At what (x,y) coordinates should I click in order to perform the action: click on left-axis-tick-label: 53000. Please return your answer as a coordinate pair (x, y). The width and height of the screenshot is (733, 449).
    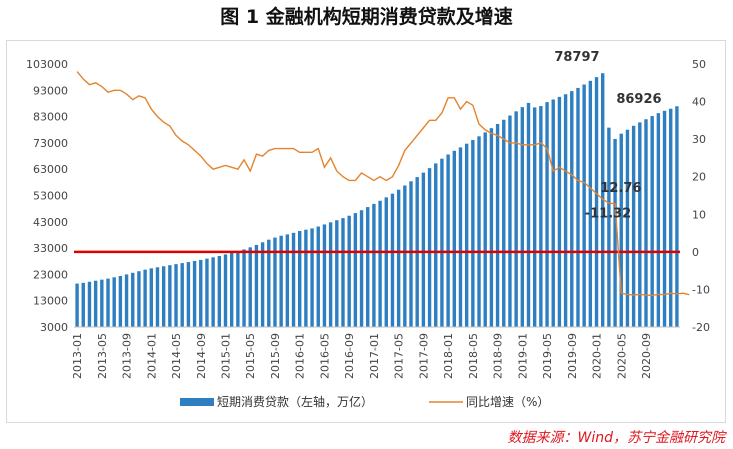
    Looking at the image, I should click on (50, 196).